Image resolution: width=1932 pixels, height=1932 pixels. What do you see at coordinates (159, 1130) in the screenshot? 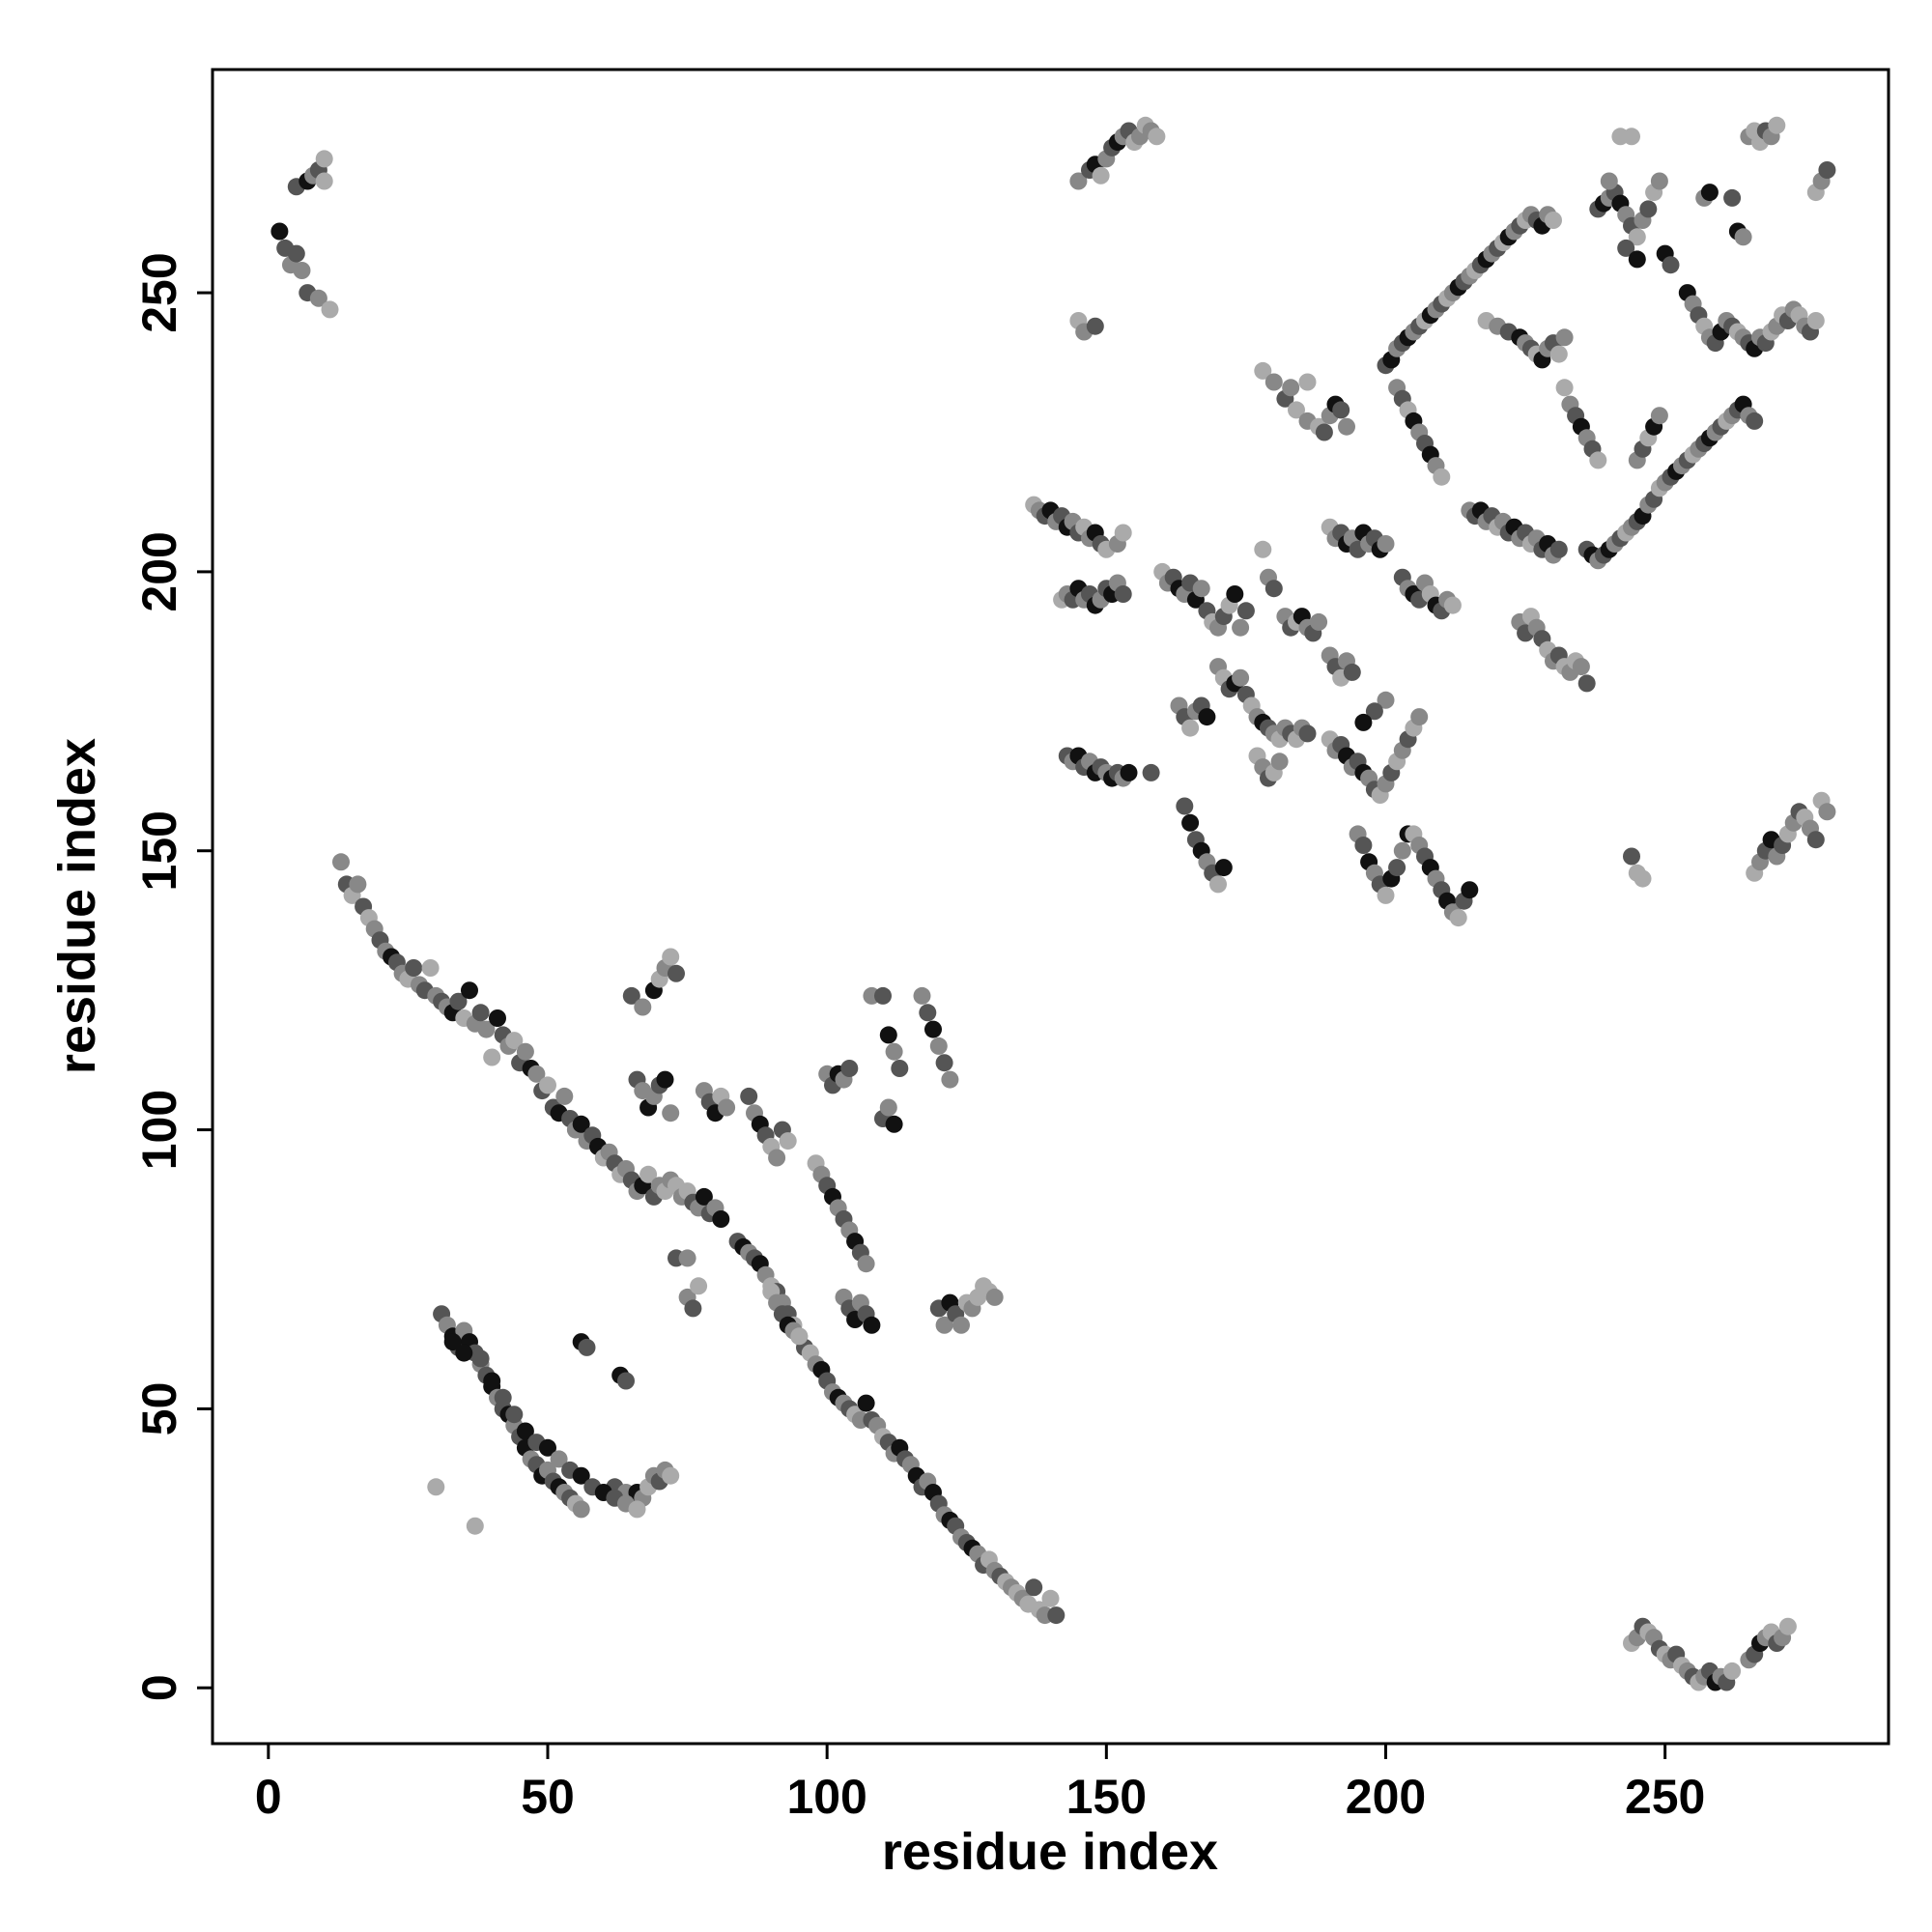
I see `y-tick-label: 100` at bounding box center [159, 1130].